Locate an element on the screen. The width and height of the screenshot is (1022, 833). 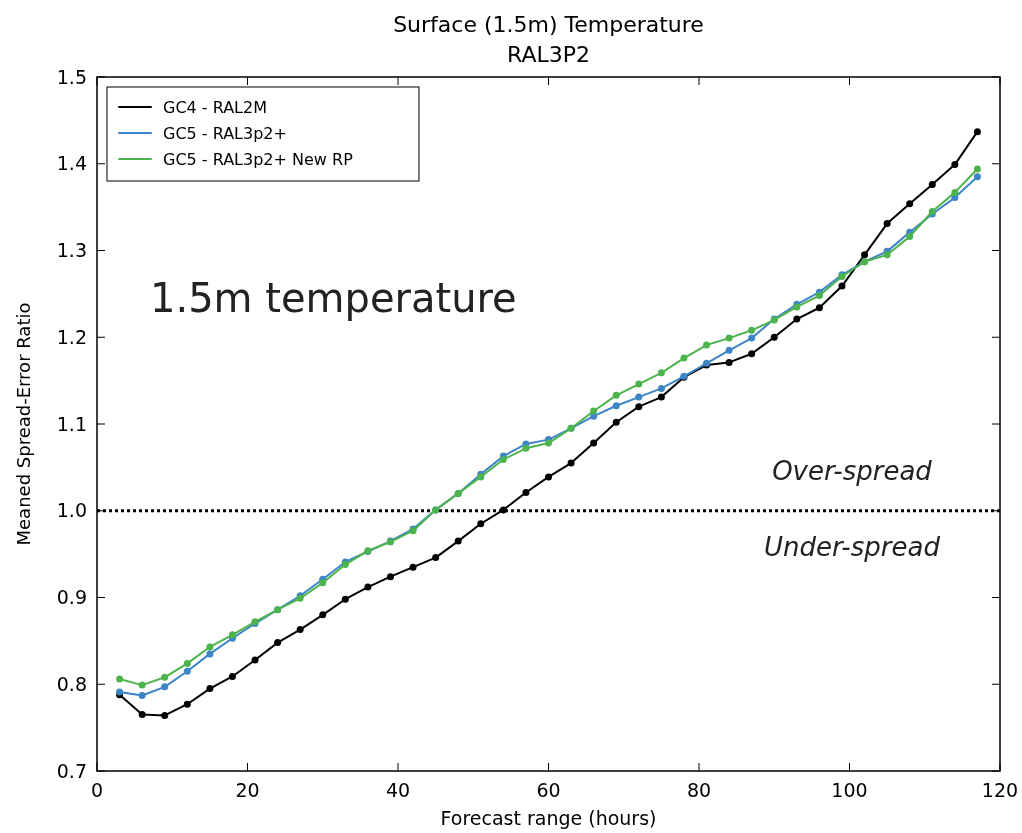
legend-label: GC5 - RAL3p2+ is located at coordinates (225, 133).